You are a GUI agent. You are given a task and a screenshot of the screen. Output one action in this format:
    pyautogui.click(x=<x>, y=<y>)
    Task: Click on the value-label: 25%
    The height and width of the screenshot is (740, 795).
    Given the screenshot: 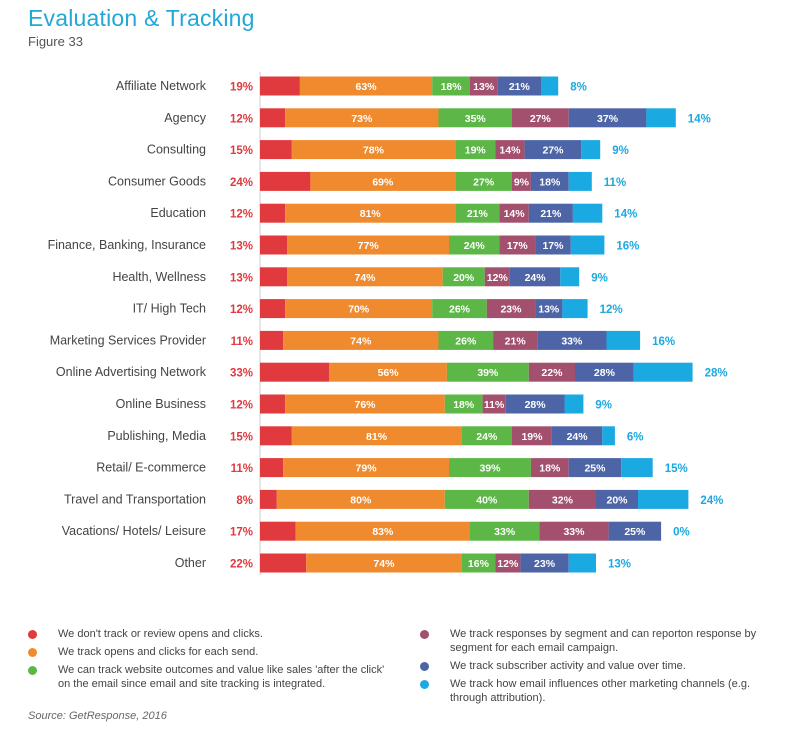 What is the action you would take?
    pyautogui.click(x=595, y=469)
    